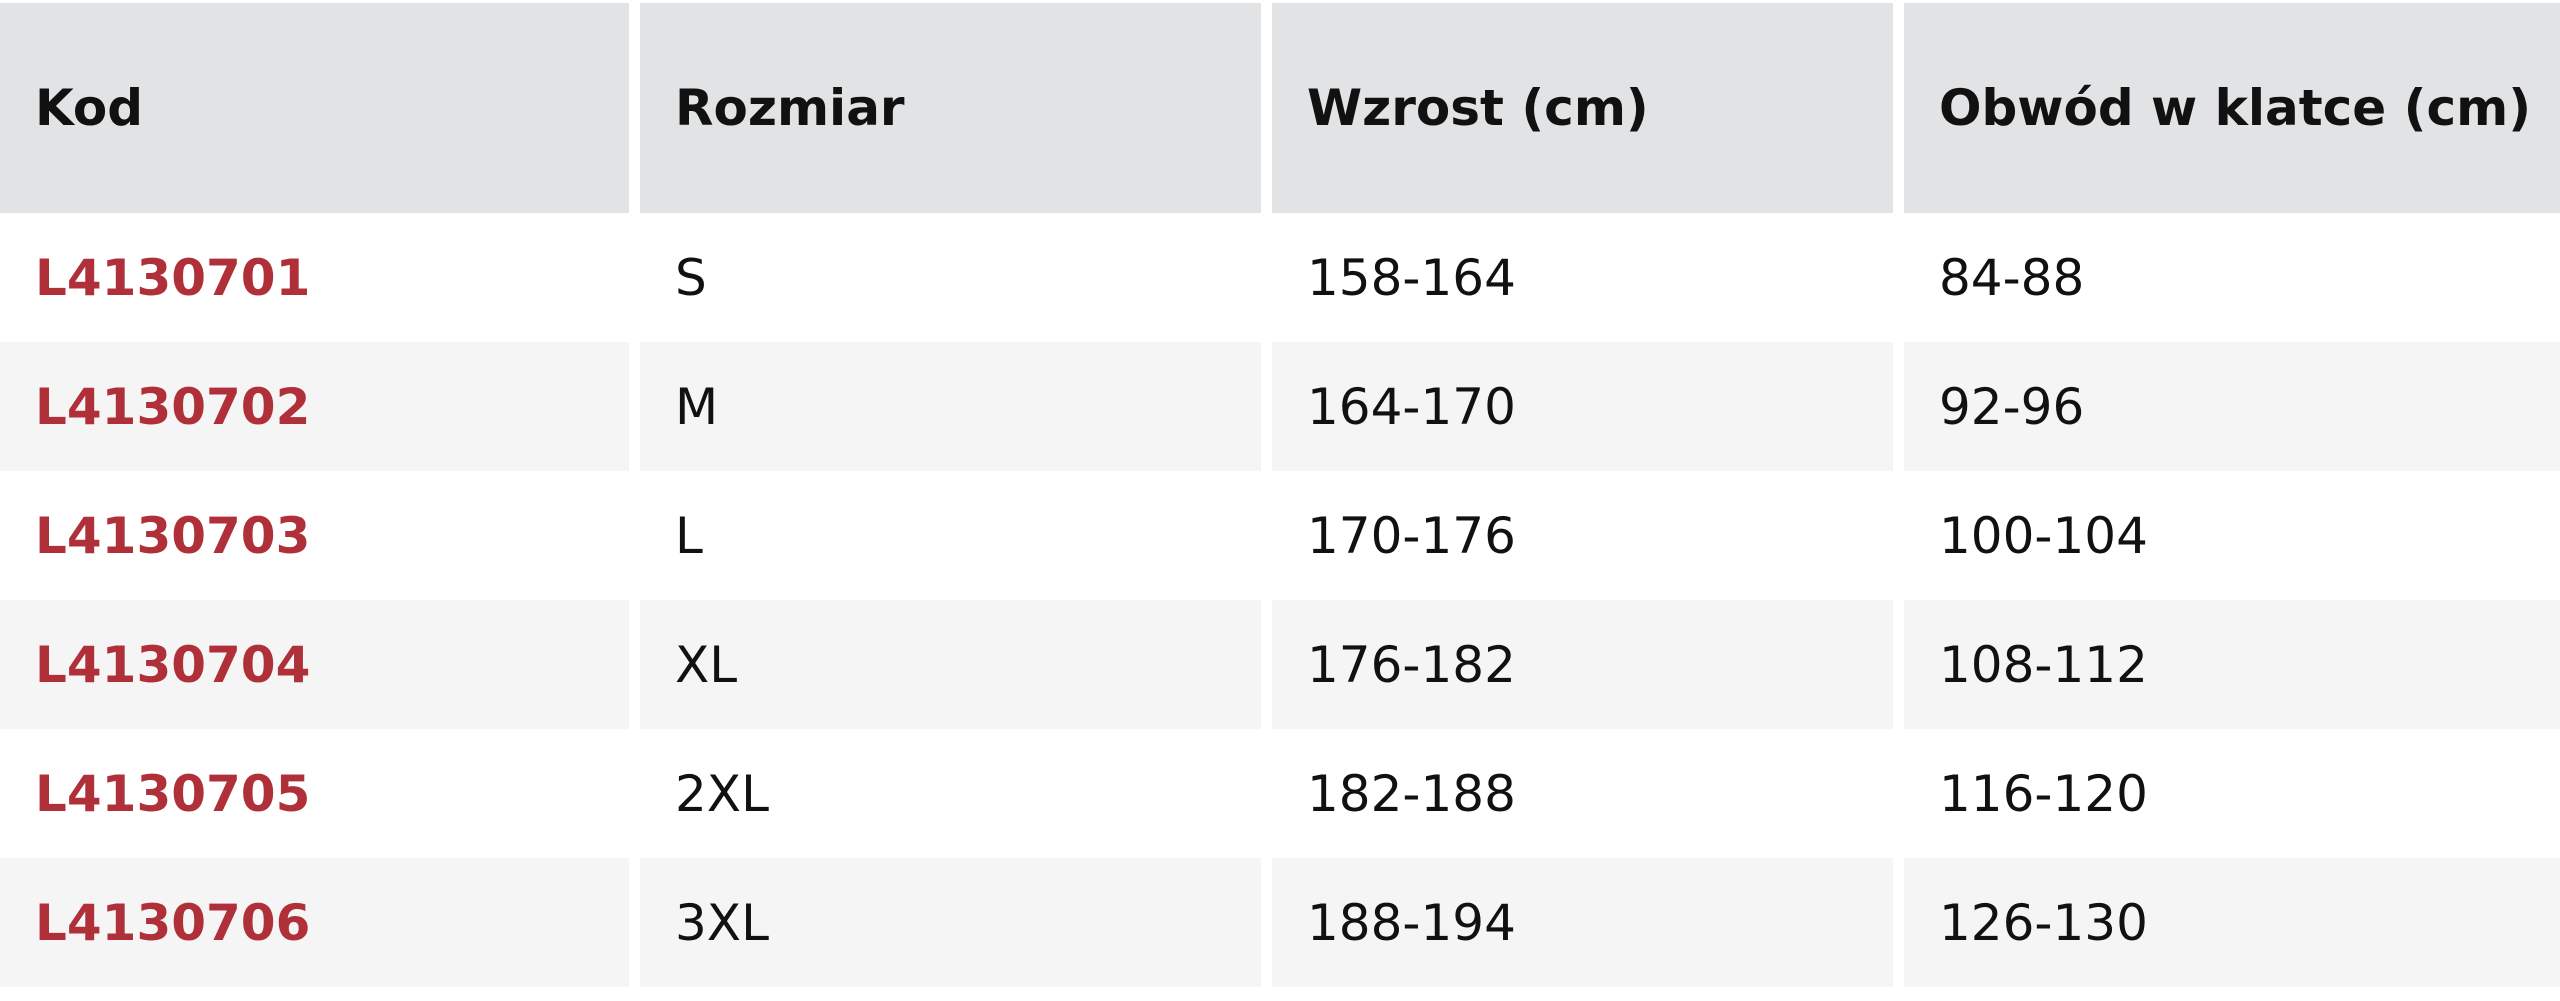 This screenshot has height=1001, width=2560. I want to click on table-row: L4130703 L 170-176 100-104, so click(1280, 535).